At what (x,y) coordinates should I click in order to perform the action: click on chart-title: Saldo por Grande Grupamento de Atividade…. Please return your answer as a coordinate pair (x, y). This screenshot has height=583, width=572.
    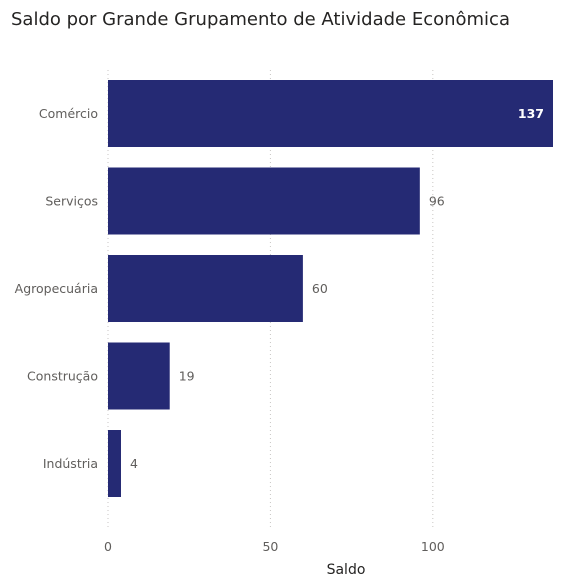
    Looking at the image, I should click on (260, 19).